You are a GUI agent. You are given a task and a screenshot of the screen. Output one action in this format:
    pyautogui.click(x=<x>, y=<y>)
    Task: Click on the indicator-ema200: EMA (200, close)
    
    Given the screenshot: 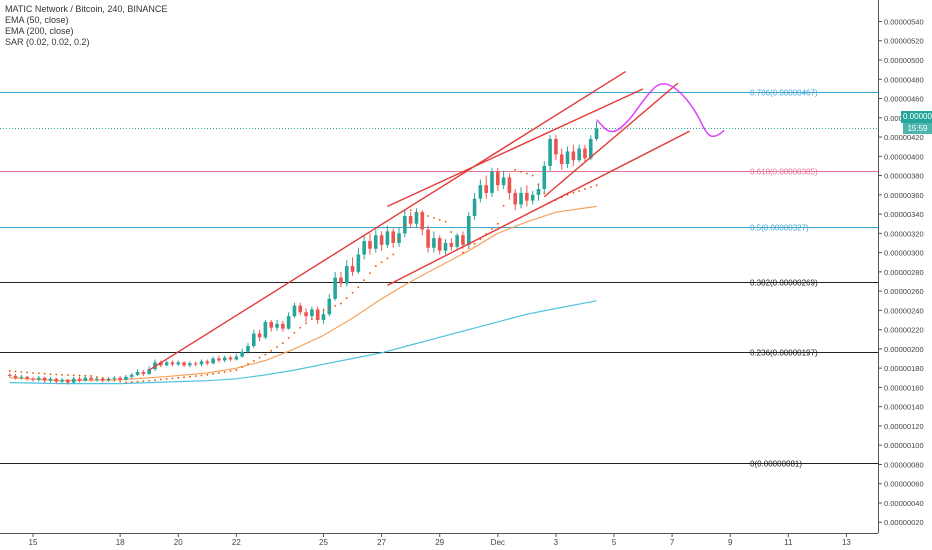 What is the action you would take?
    pyautogui.click(x=39, y=31)
    